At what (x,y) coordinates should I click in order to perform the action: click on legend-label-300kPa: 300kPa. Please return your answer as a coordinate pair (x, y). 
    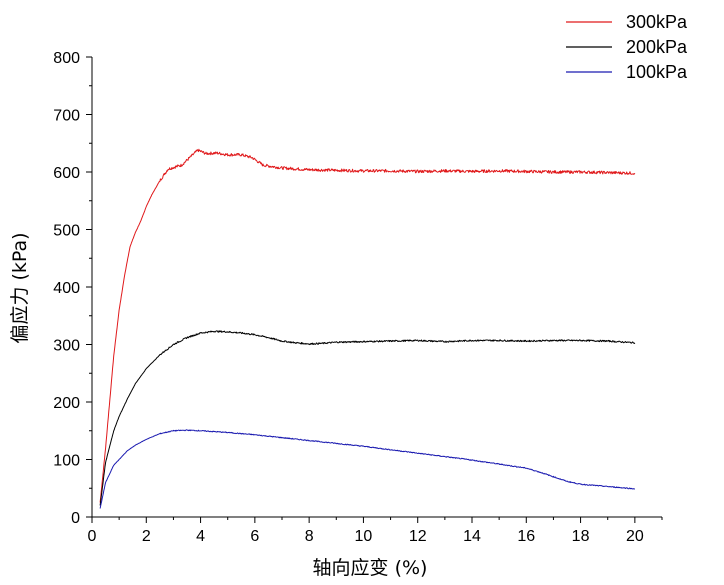
    Looking at the image, I should click on (657, 22).